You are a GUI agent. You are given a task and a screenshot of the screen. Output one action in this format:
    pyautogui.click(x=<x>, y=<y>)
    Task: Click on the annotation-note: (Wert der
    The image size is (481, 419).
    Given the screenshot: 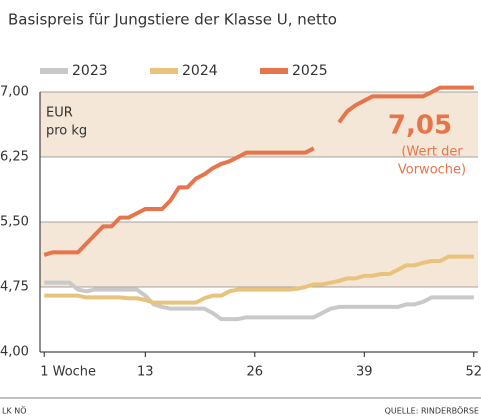 What is the action you would take?
    pyautogui.click(x=432, y=152)
    